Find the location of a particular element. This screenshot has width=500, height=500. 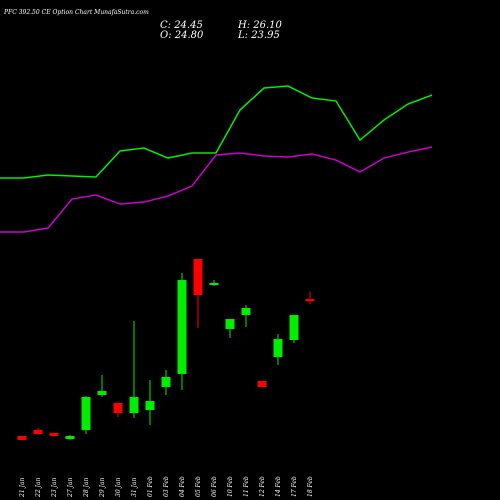

x-tick-label: 23 Jan is located at coordinates (54, 487).